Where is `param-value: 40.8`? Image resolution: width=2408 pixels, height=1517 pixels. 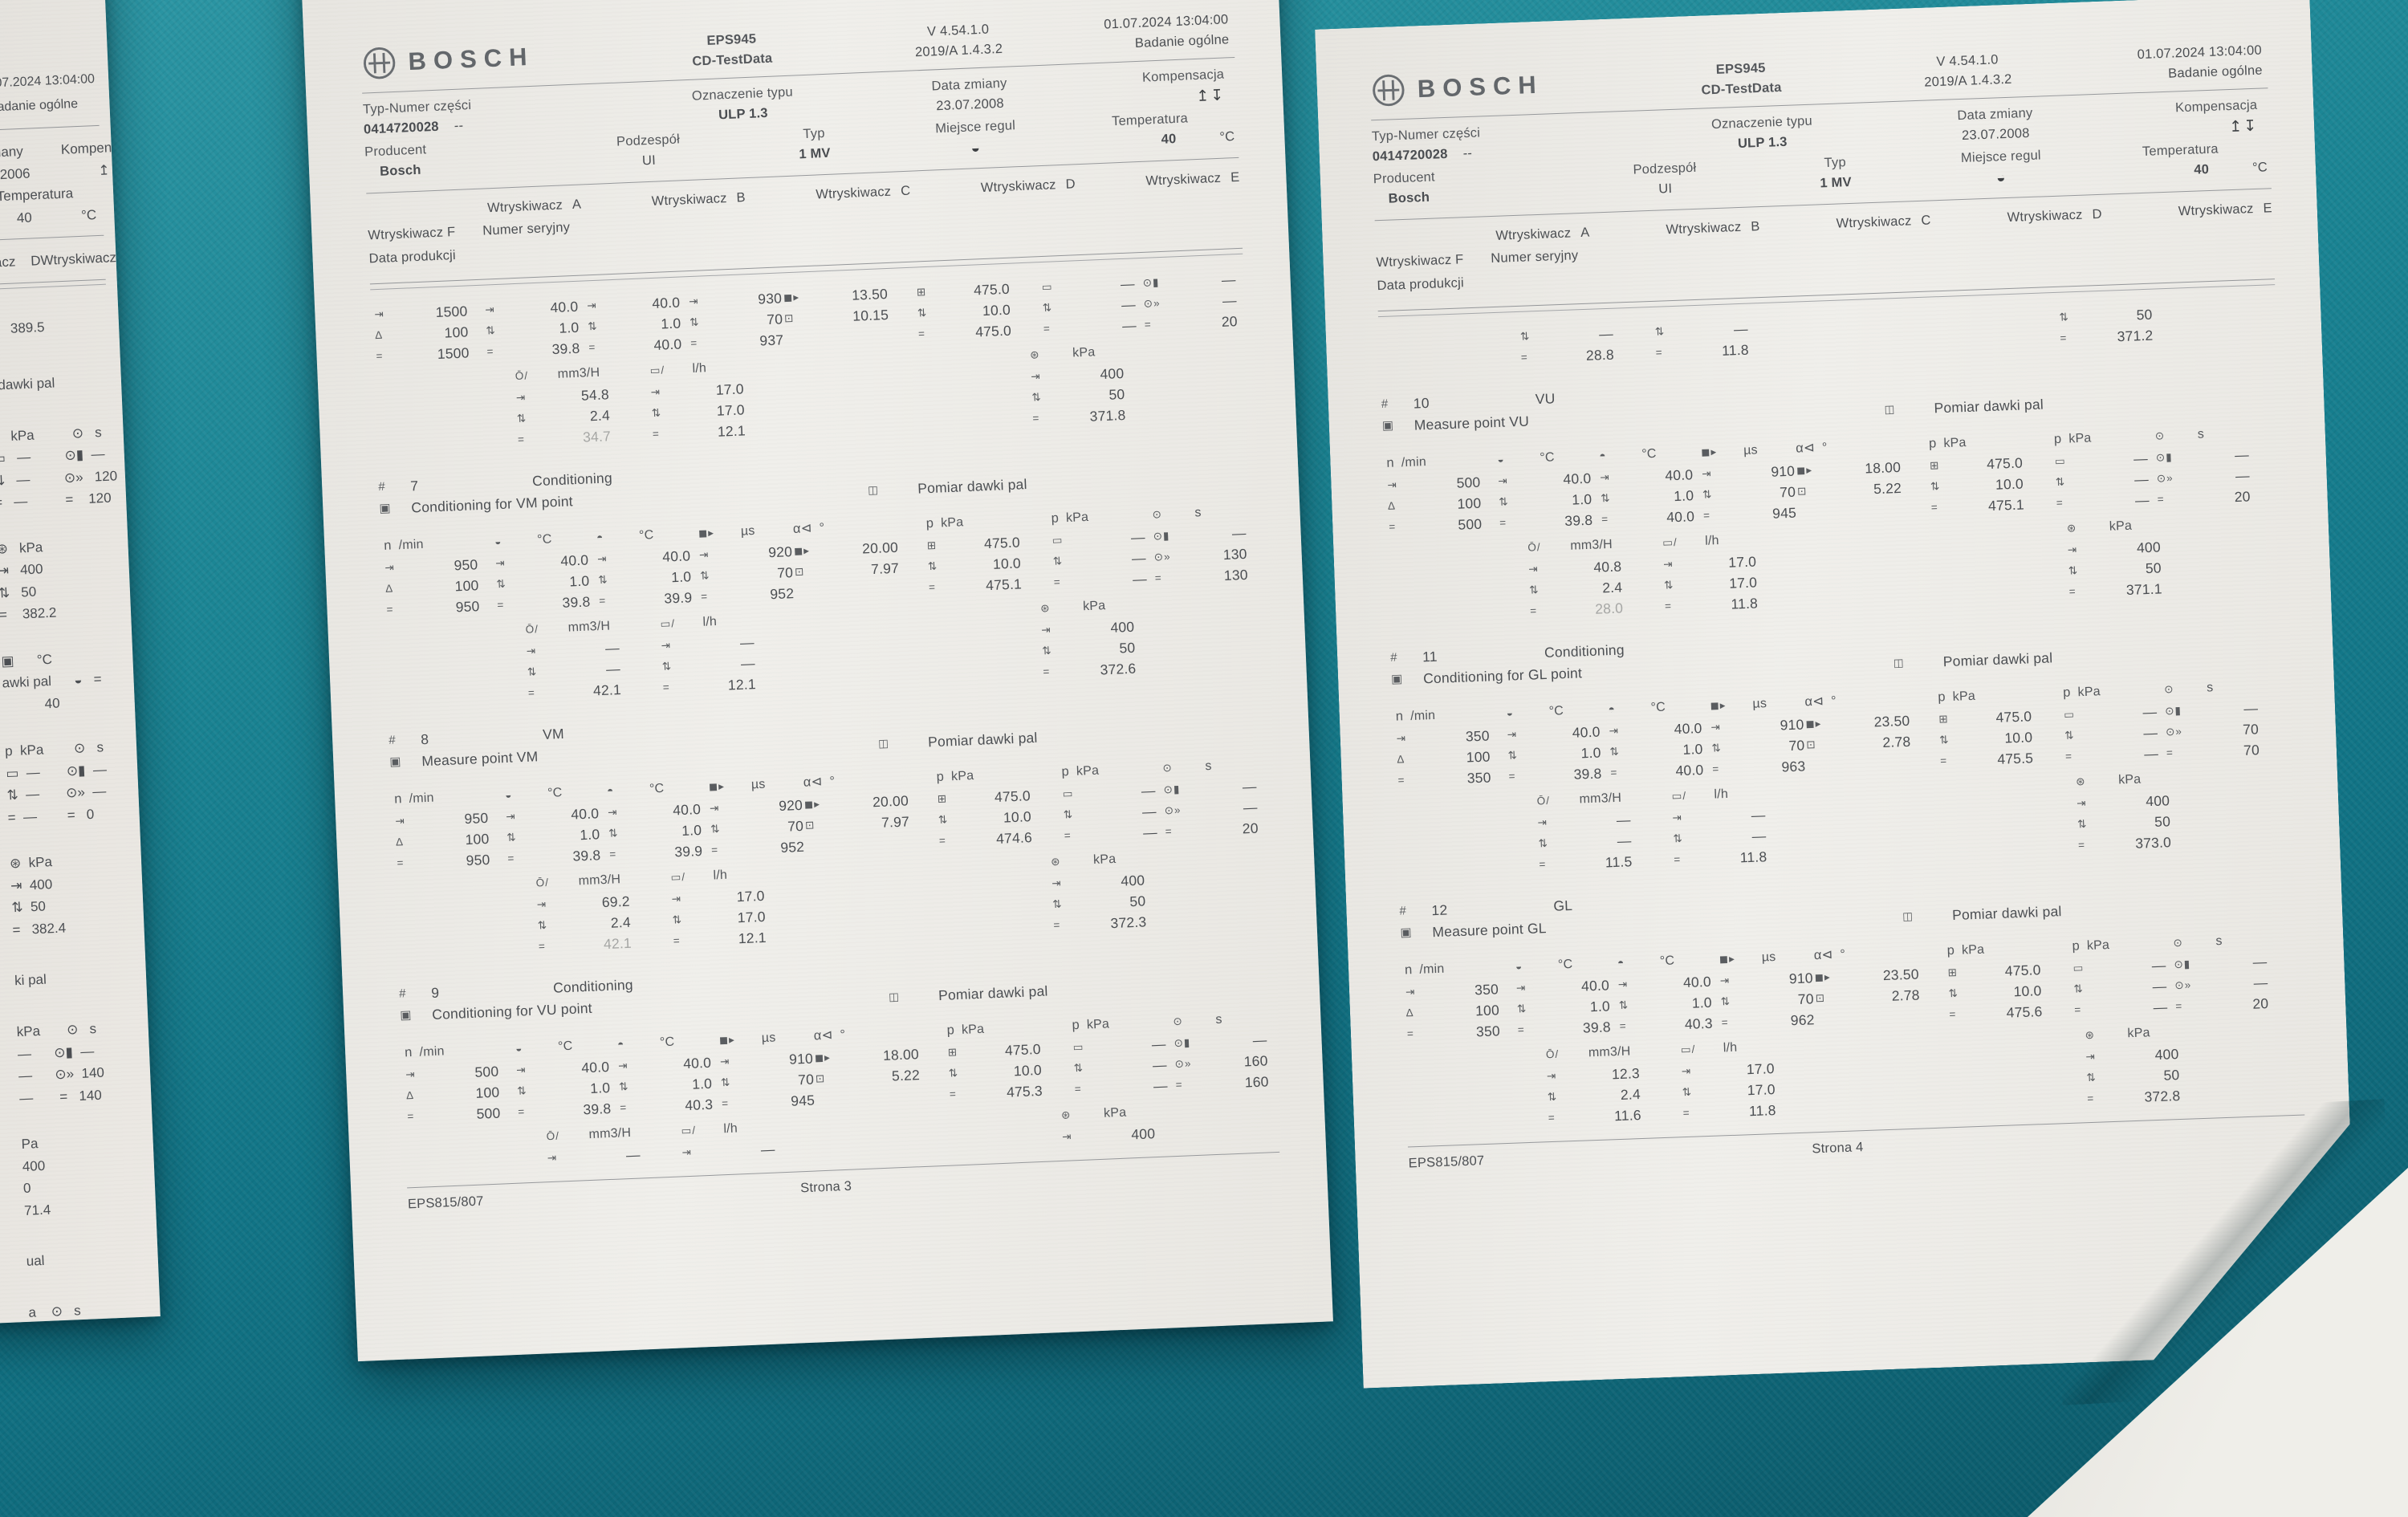
param-value: 40.8 is located at coordinates (1607, 566).